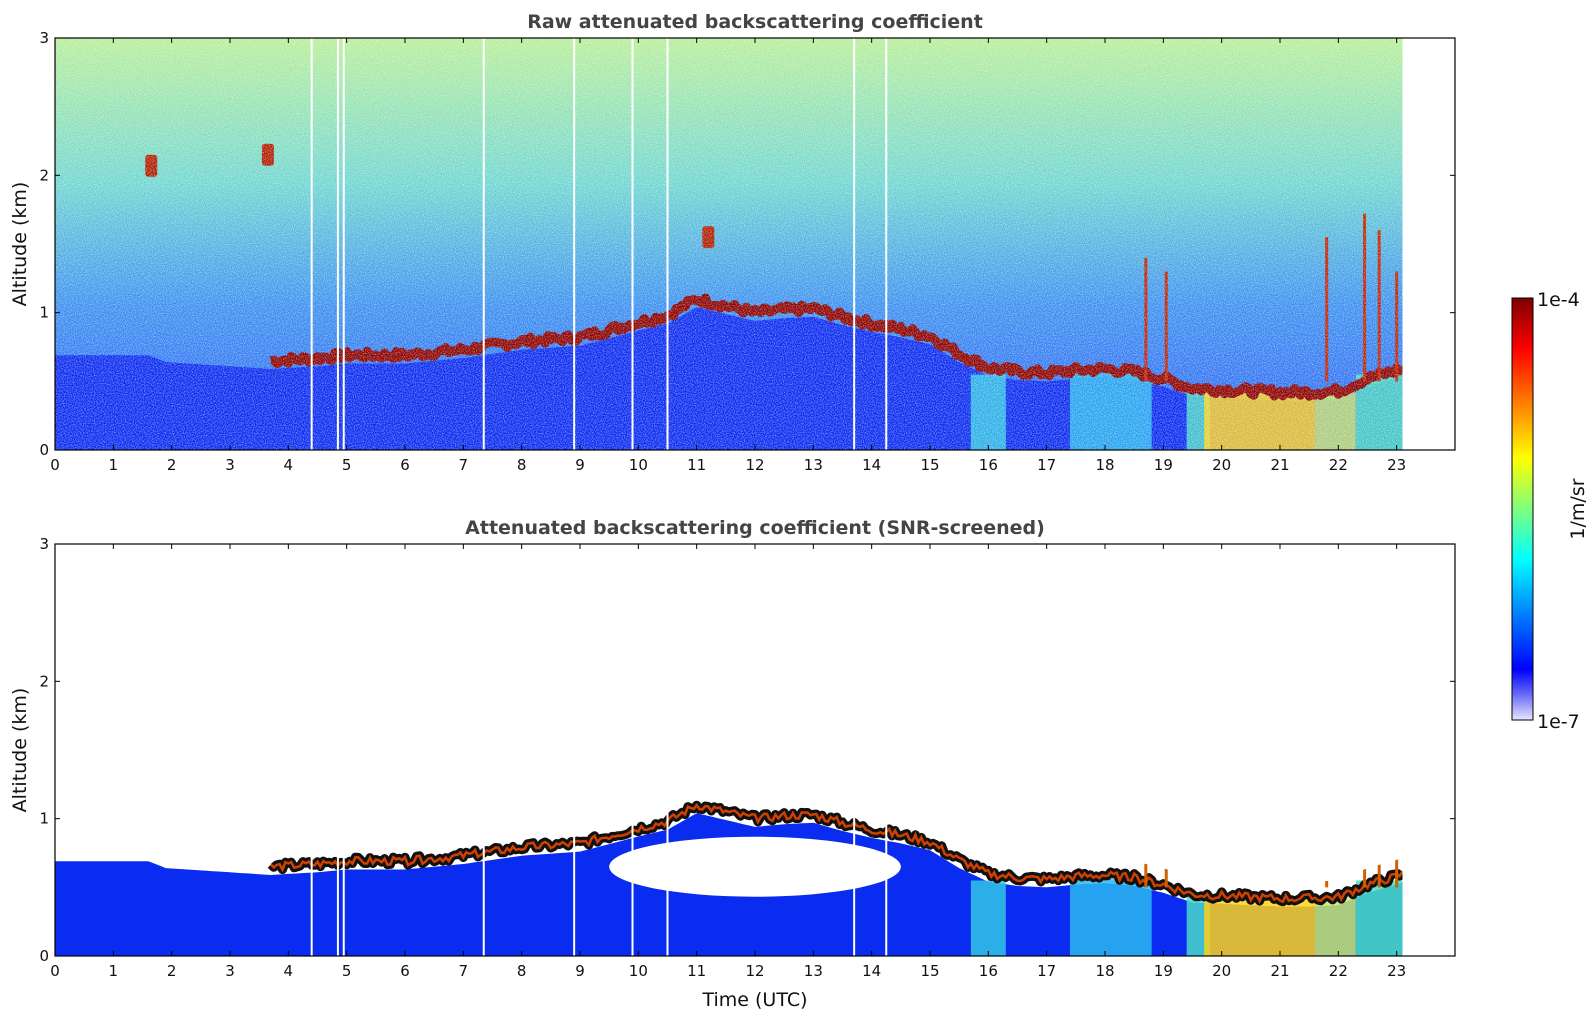  I want to click on colorbar-min-label: 1e-7, so click(1558, 722).